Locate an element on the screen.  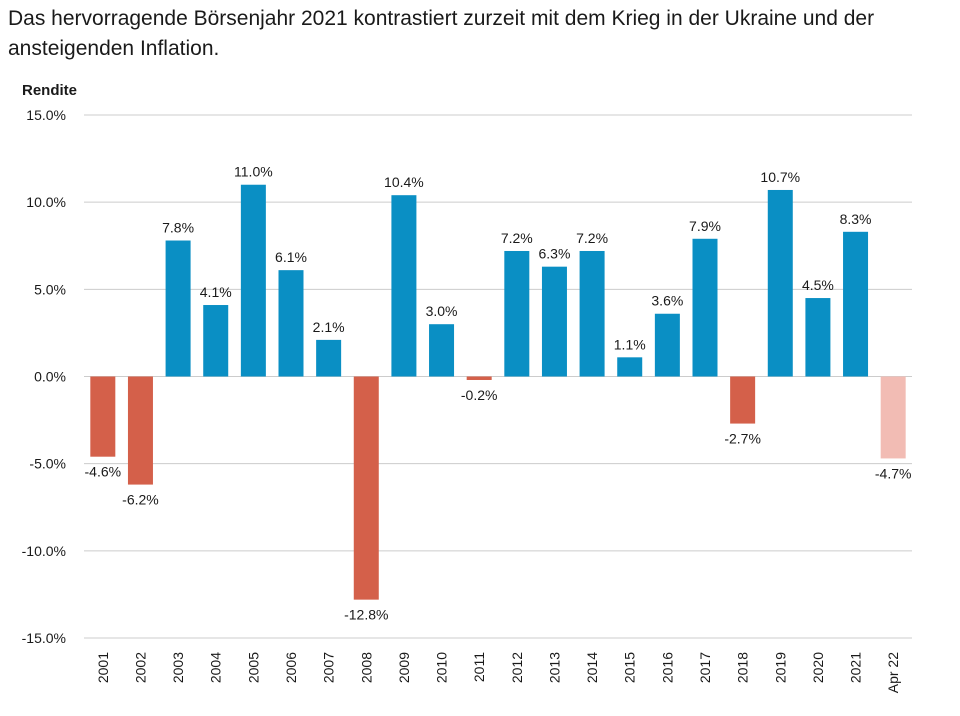
data-label: -4.6% is located at coordinates (103, 472).